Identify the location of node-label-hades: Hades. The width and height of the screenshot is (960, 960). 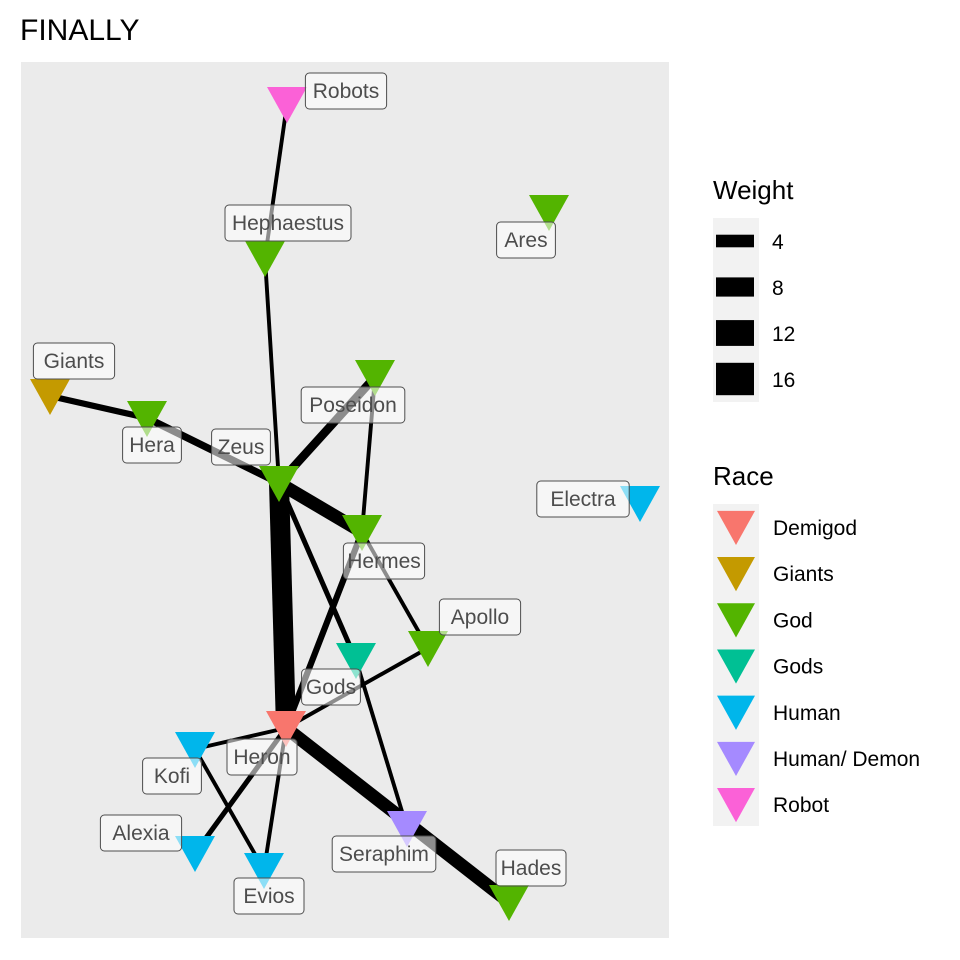
(531, 868).